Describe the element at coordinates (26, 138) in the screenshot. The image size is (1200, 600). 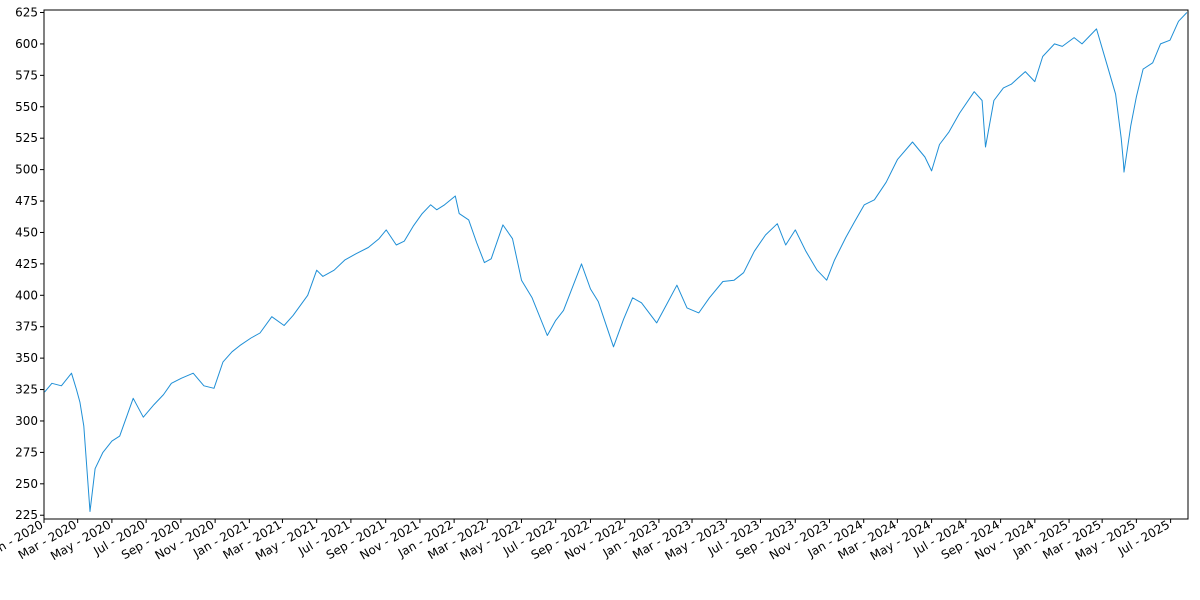
I see `y-tick-label: 525` at that location.